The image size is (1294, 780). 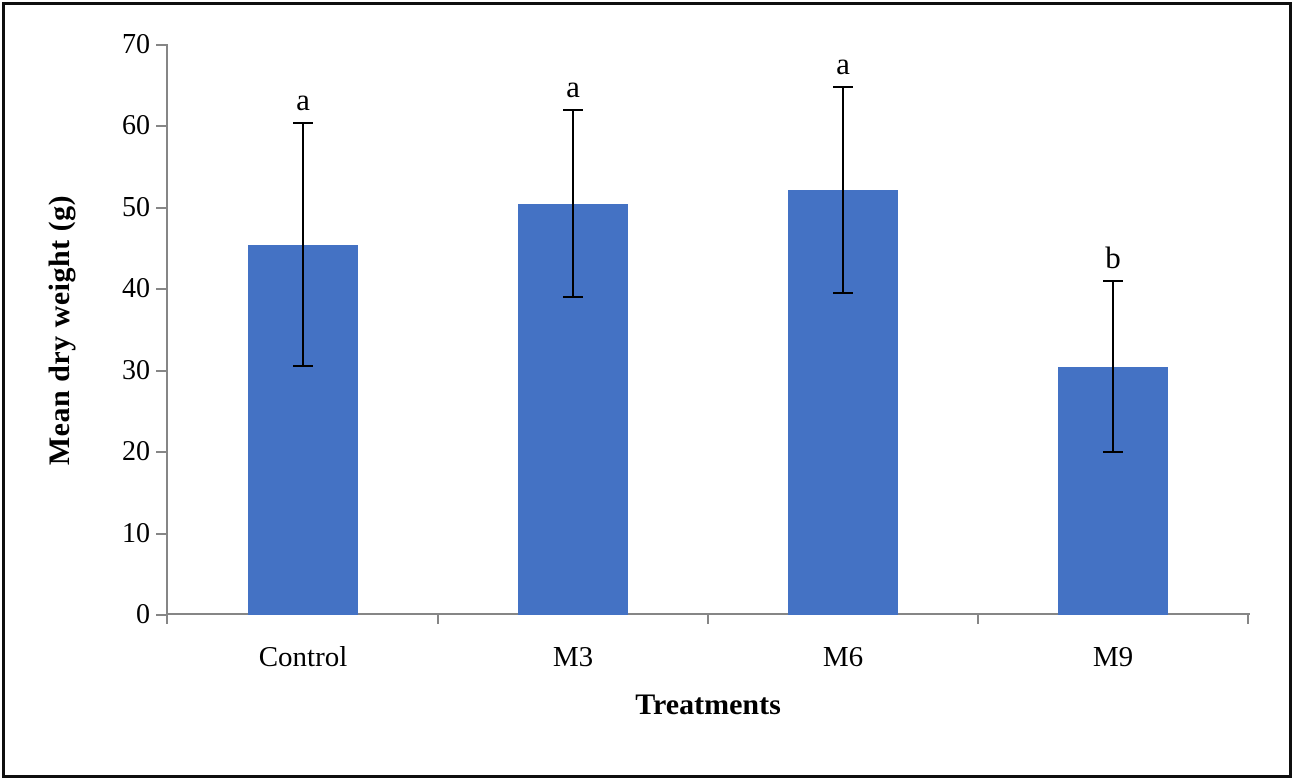 I want to click on sig-letter: b, so click(x=1113, y=258).